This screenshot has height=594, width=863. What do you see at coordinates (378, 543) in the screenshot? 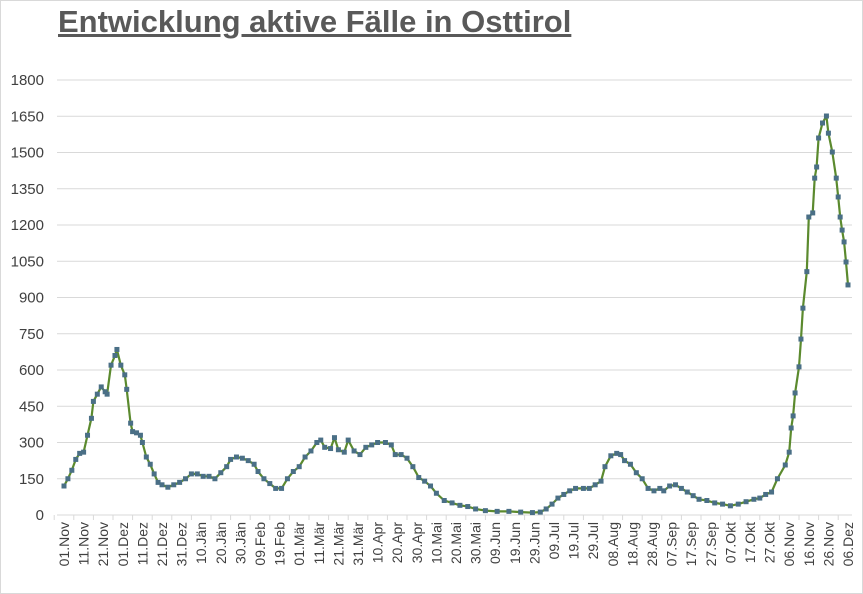
I see `x-tick-label: 10.Apr` at bounding box center [378, 543].